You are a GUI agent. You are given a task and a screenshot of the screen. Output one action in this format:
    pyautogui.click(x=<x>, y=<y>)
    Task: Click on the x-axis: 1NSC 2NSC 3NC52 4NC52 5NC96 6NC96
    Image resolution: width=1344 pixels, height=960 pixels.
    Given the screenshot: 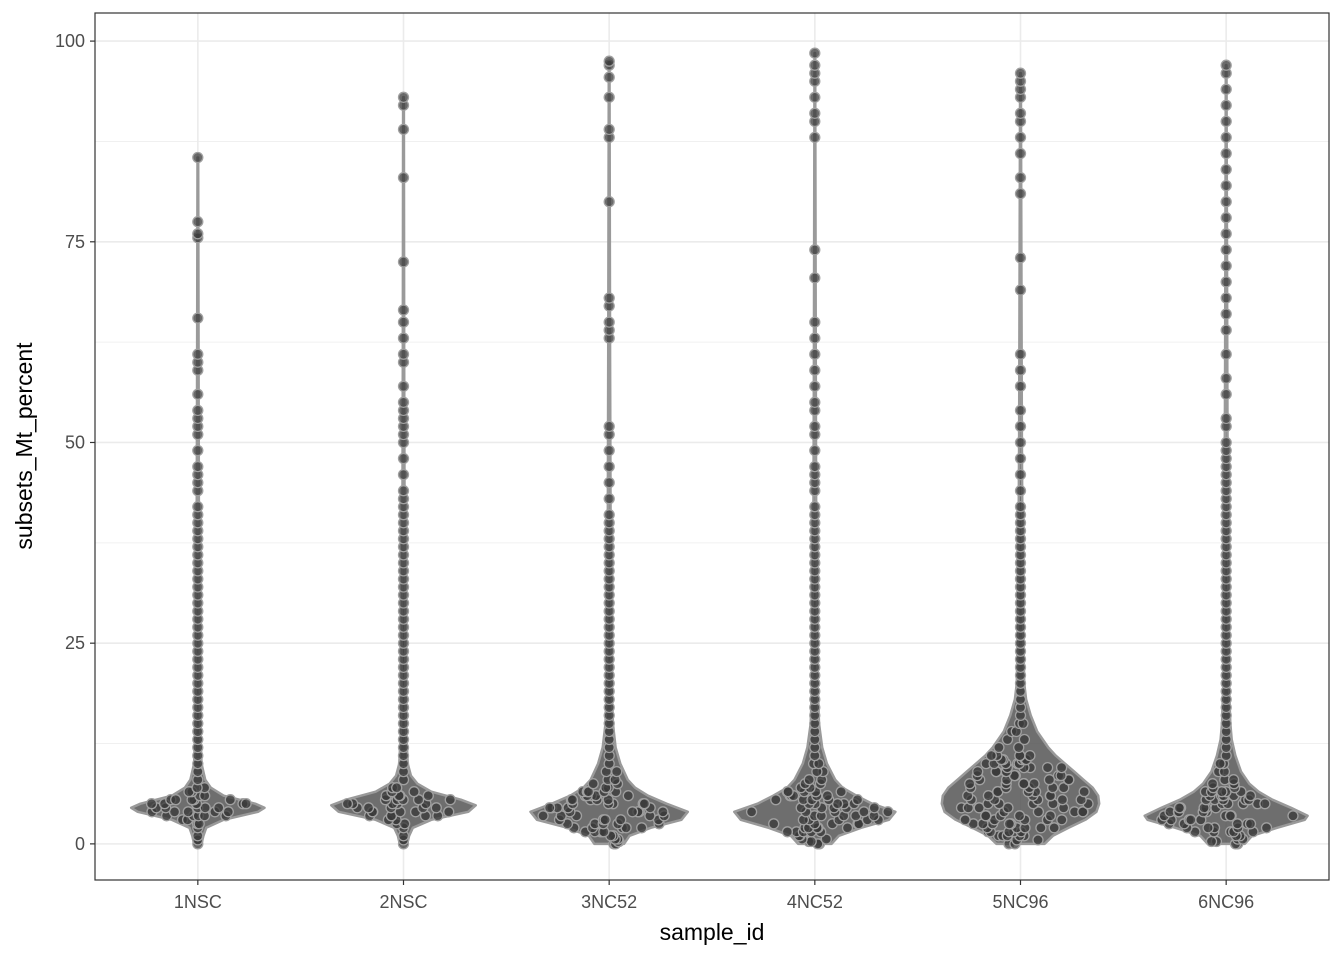 What is the action you would take?
    pyautogui.click(x=714, y=896)
    